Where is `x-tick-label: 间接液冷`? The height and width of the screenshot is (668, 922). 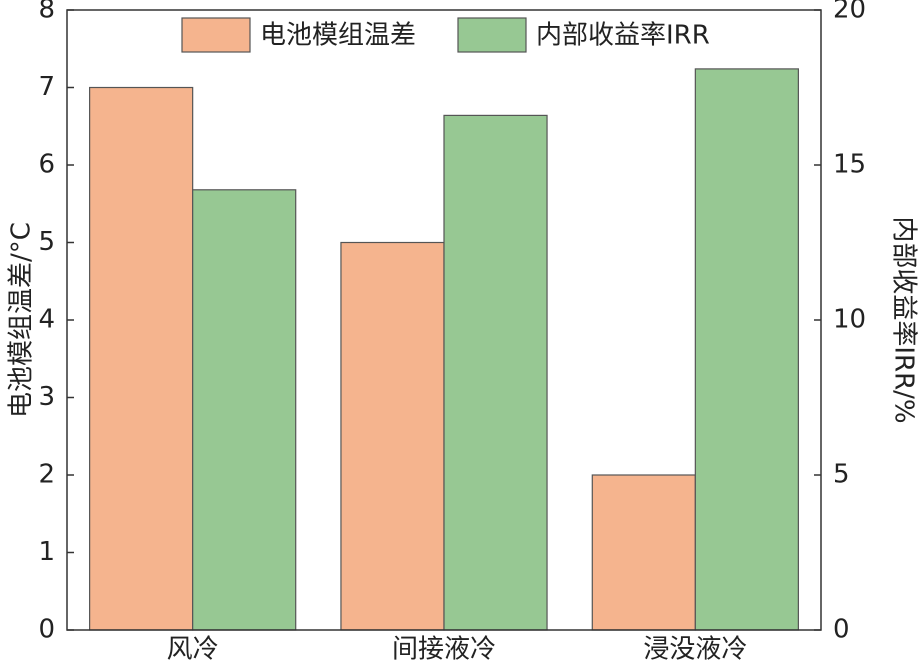
x-tick-label: 间接液冷 is located at coordinates (444, 650).